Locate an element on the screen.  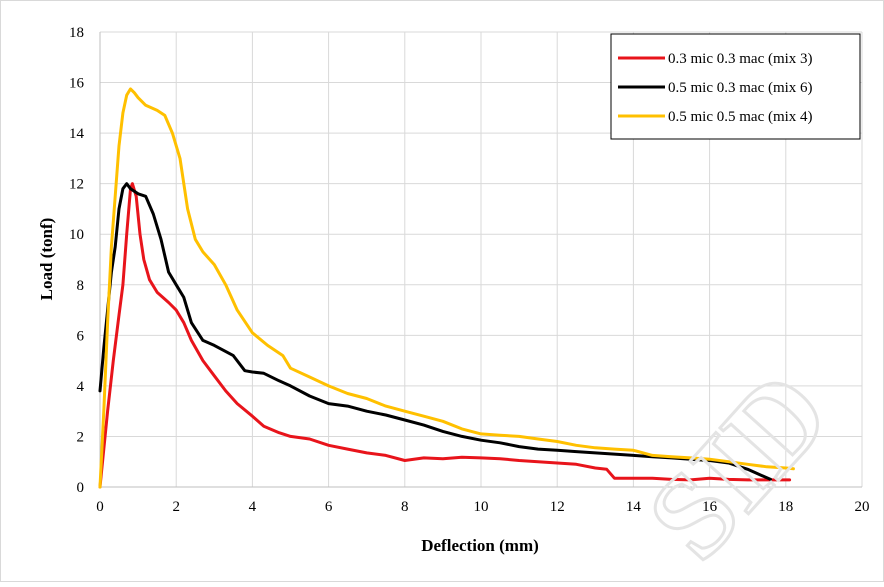
y-tick-label: 14 is located at coordinates (77, 134).